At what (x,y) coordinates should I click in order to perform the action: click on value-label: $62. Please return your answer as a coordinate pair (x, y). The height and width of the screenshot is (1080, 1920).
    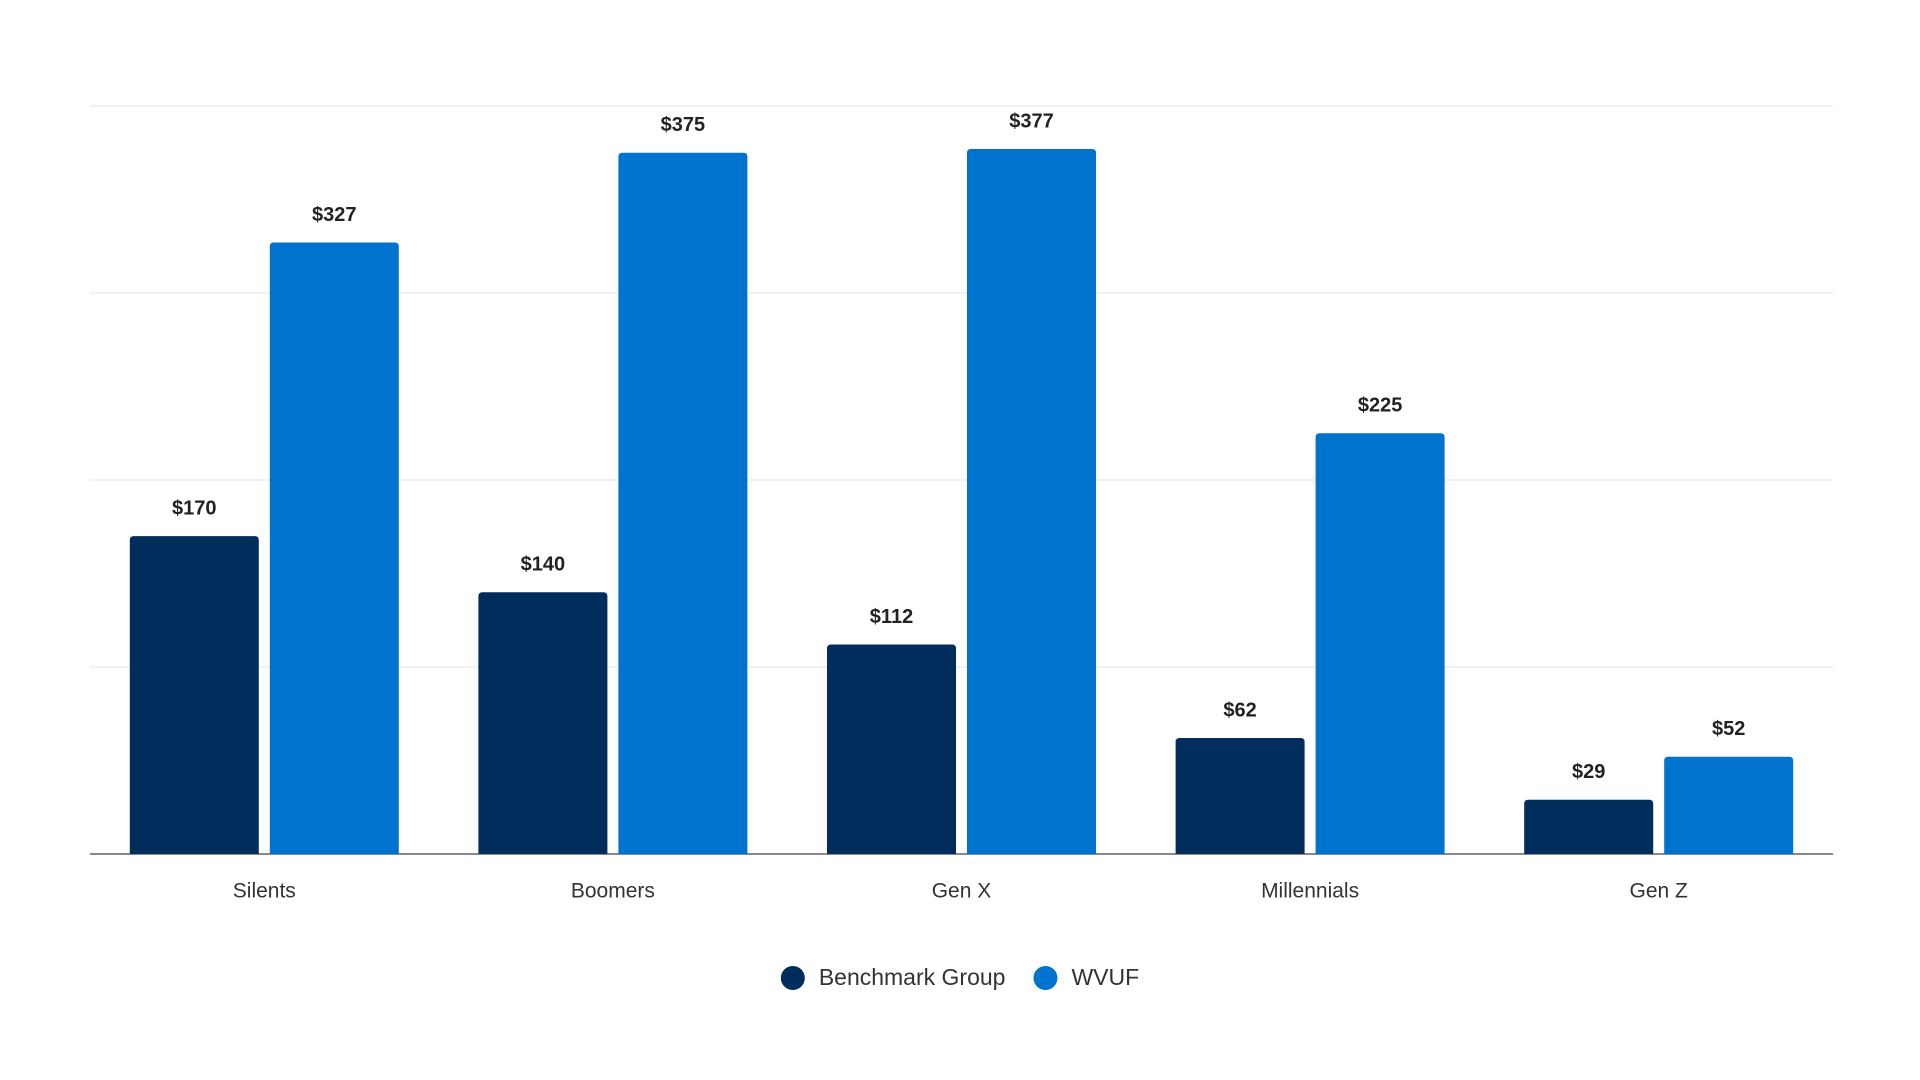
    Looking at the image, I should click on (1239, 710).